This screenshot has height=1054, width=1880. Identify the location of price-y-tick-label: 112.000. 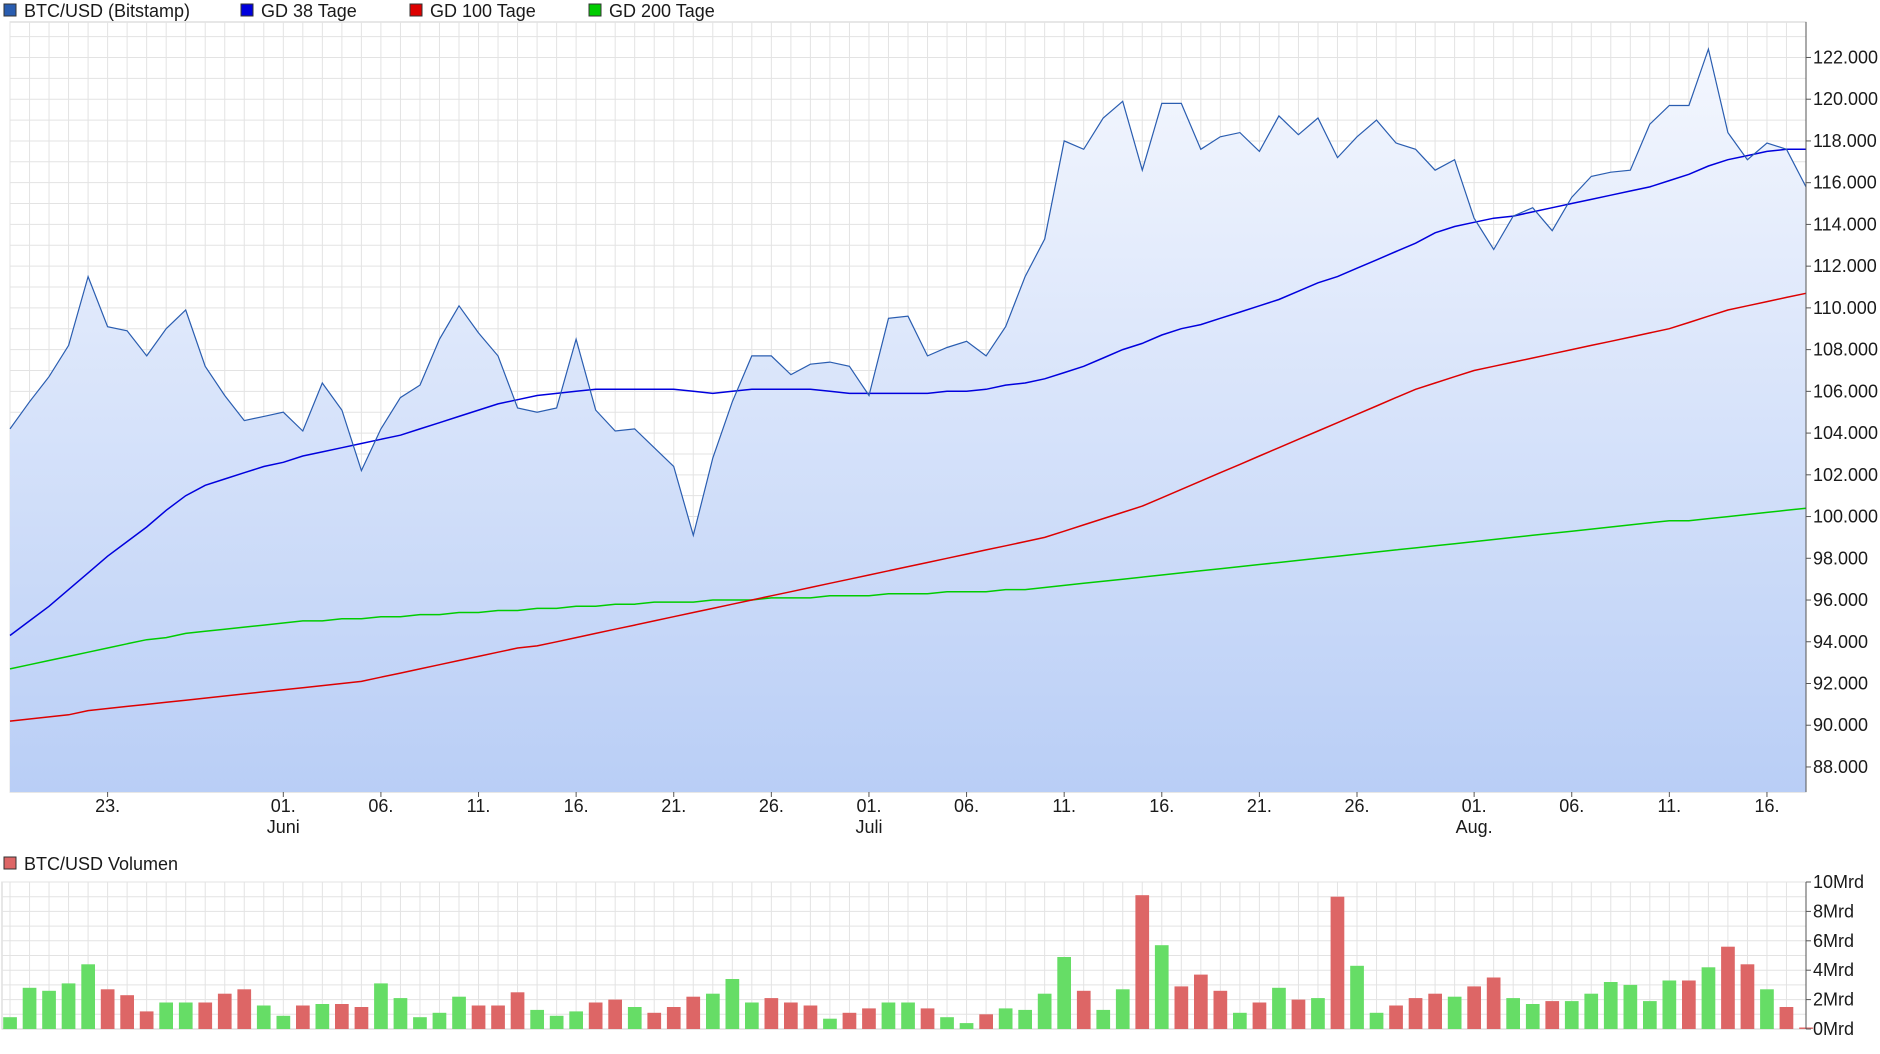
(1845, 266).